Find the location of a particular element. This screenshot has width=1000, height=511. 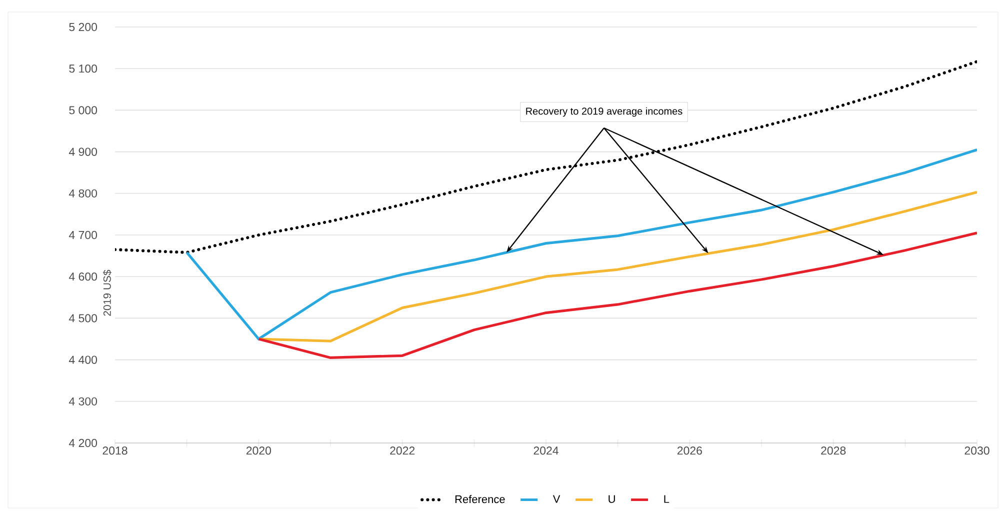

x-tick-label: 2028 is located at coordinates (833, 450).